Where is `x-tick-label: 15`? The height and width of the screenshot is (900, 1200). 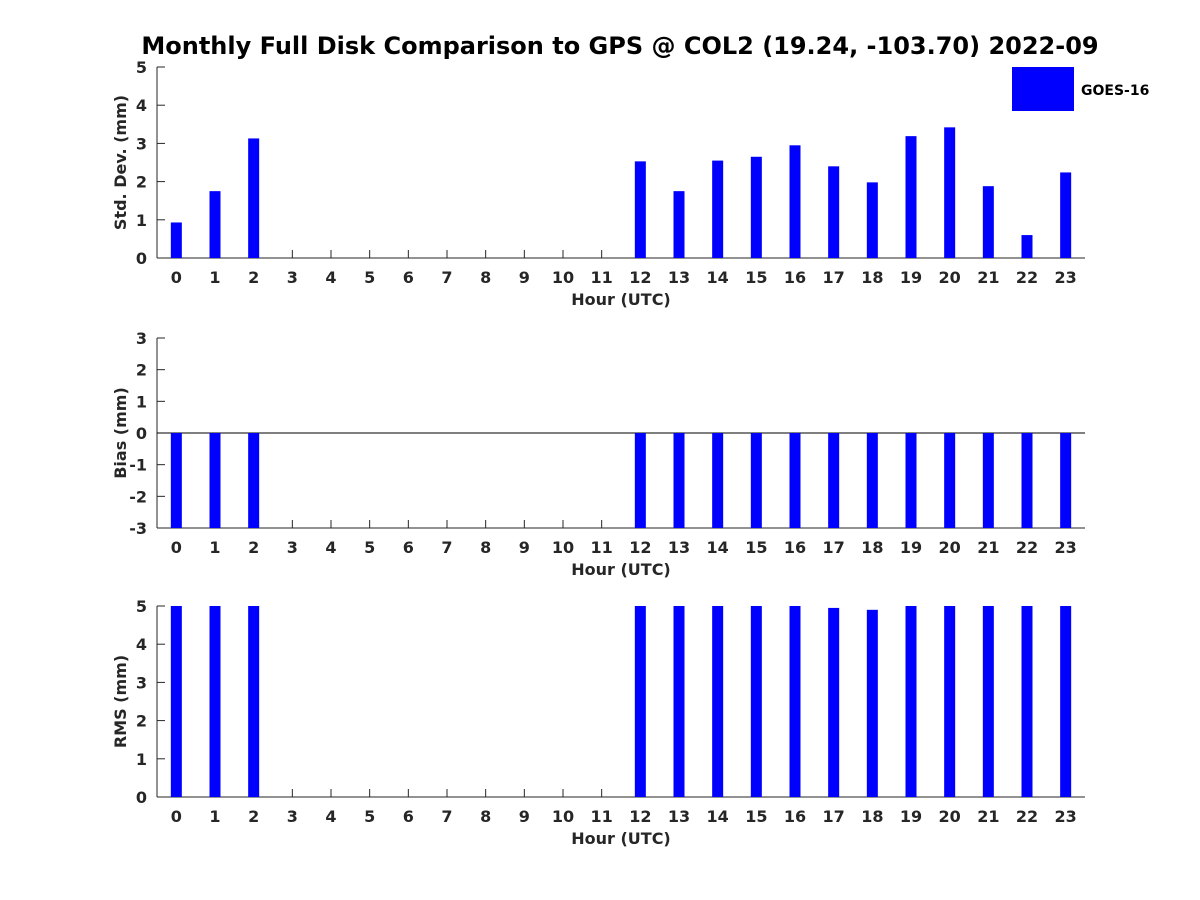
x-tick-label: 15 is located at coordinates (756, 547).